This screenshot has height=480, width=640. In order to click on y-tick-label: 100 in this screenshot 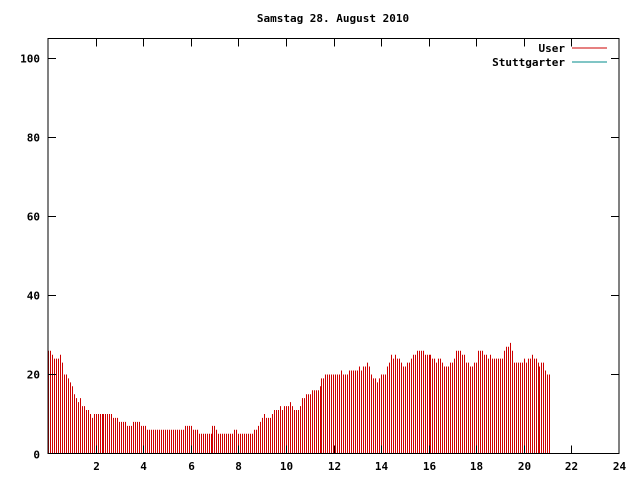, I will do `click(30, 59)`.